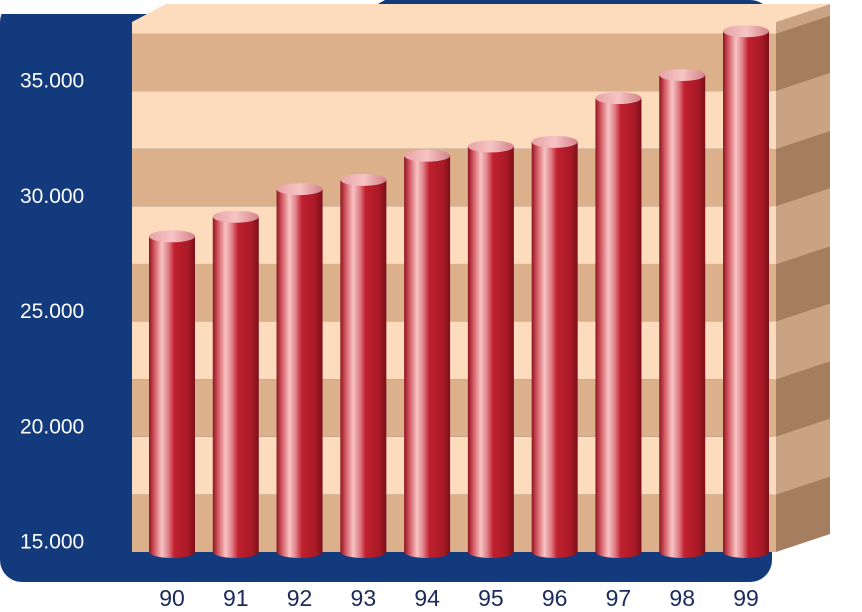 The height and width of the screenshot is (612, 862). I want to click on x-tick-labels: 90 91 92 93 94 95 96 97 98 99, so click(459, 598).